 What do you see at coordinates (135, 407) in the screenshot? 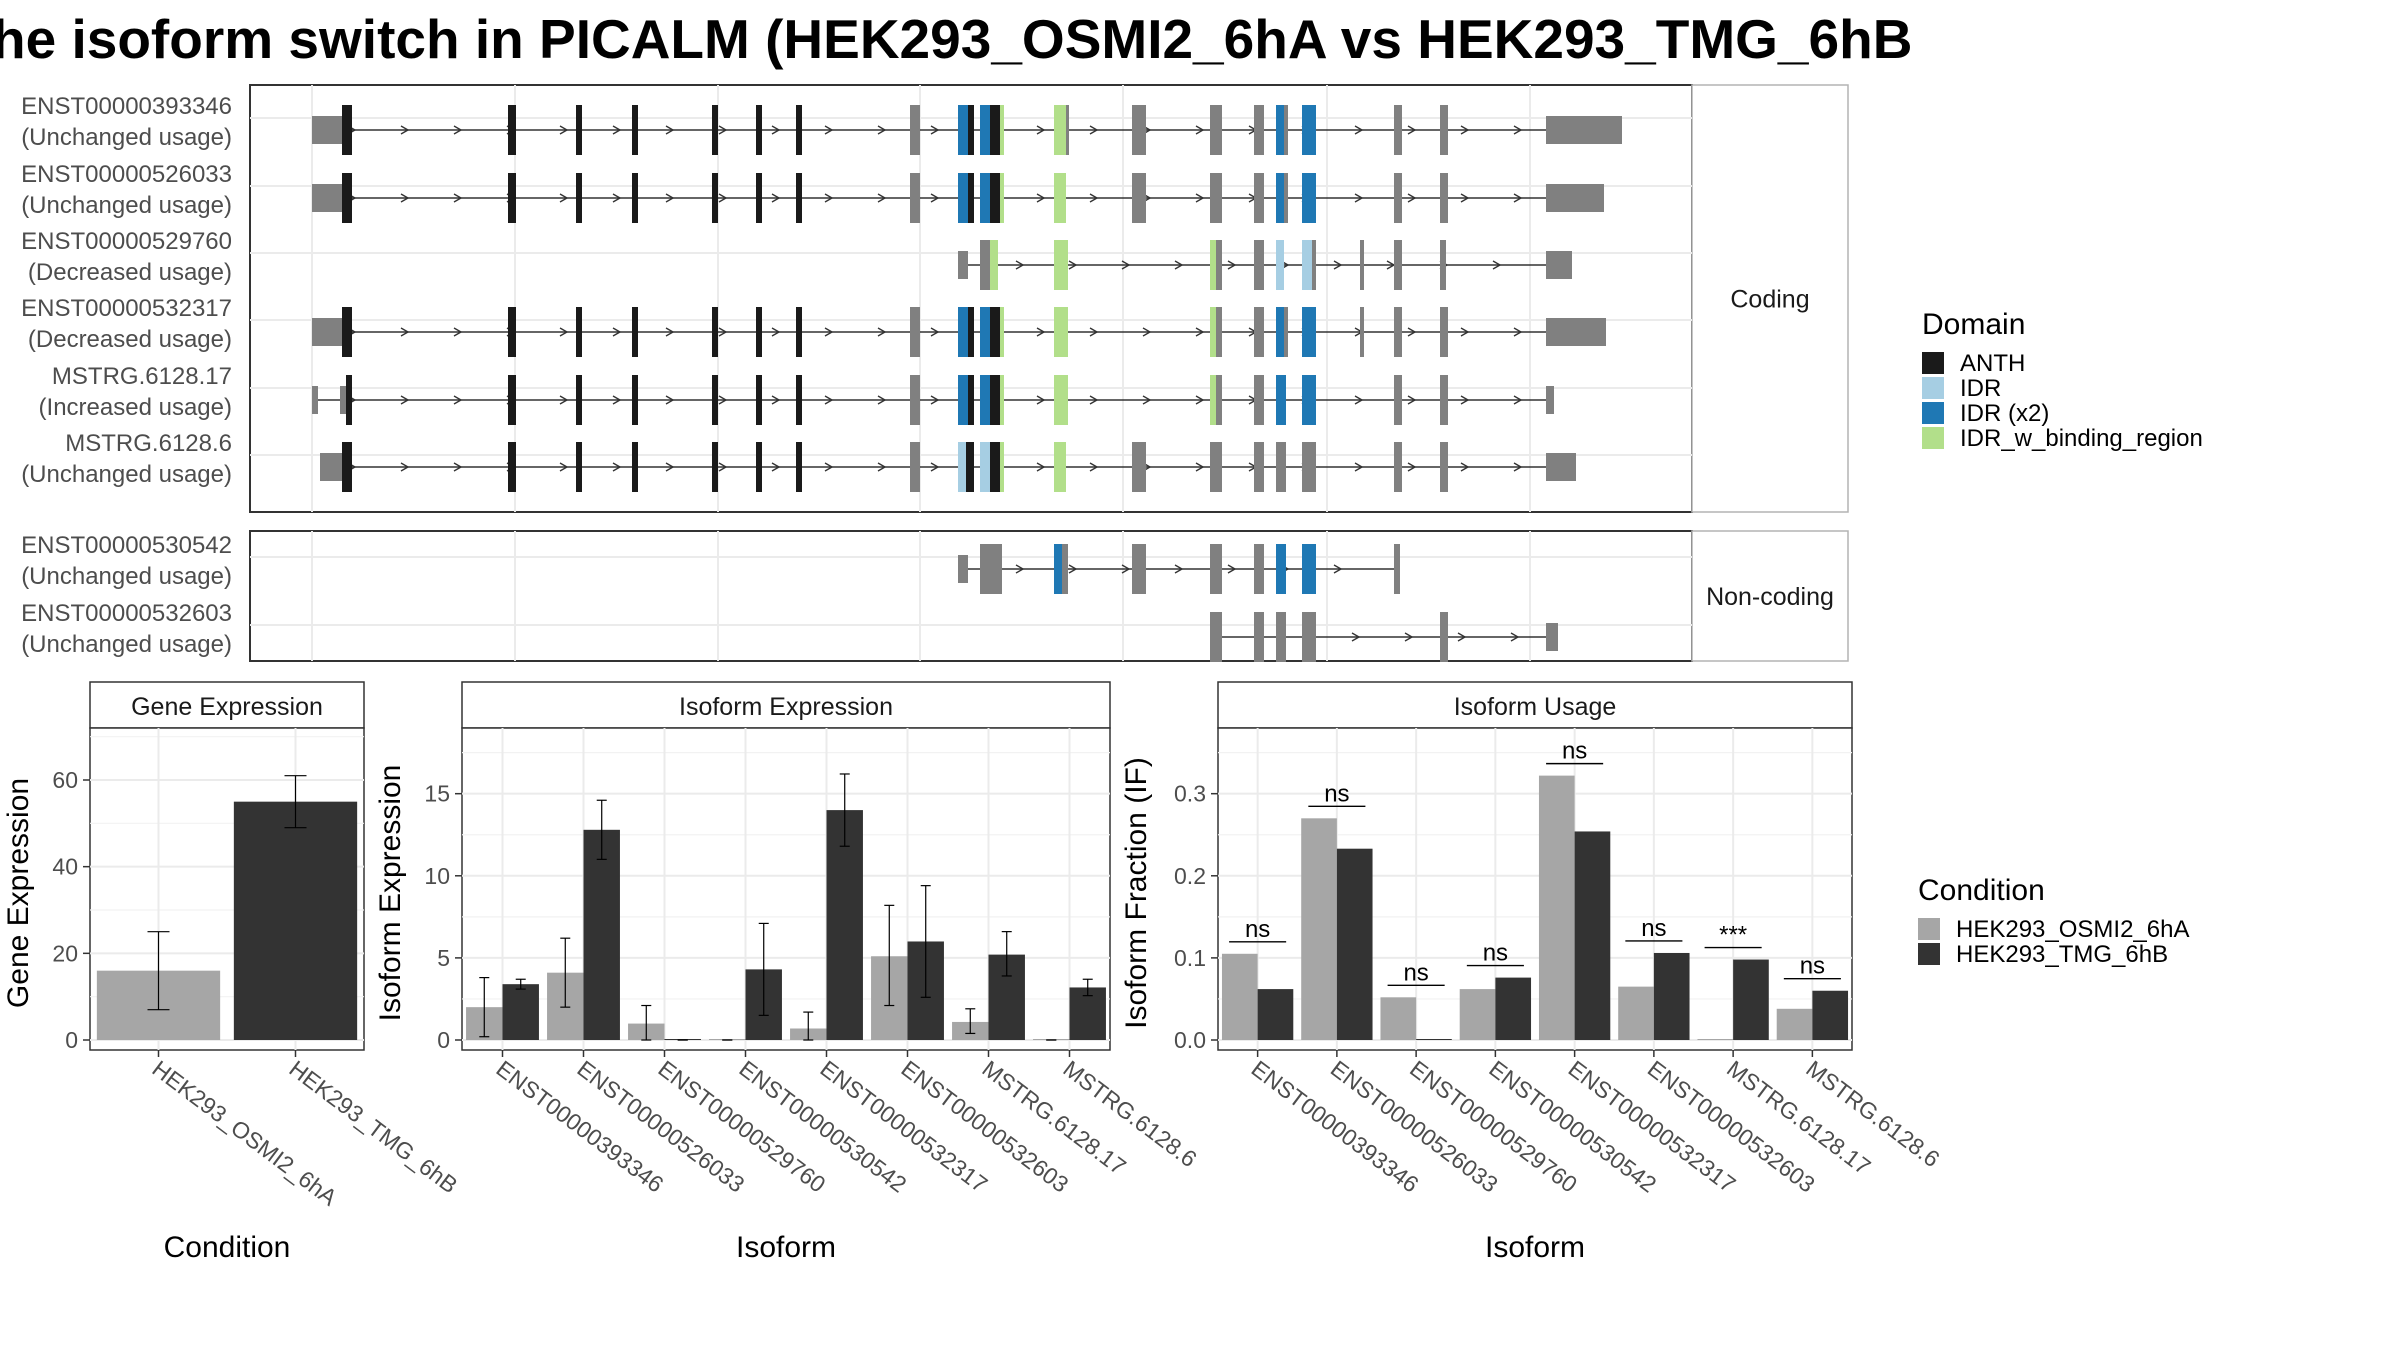
I see `transcript-usage-label: (Increased usage)` at bounding box center [135, 407].